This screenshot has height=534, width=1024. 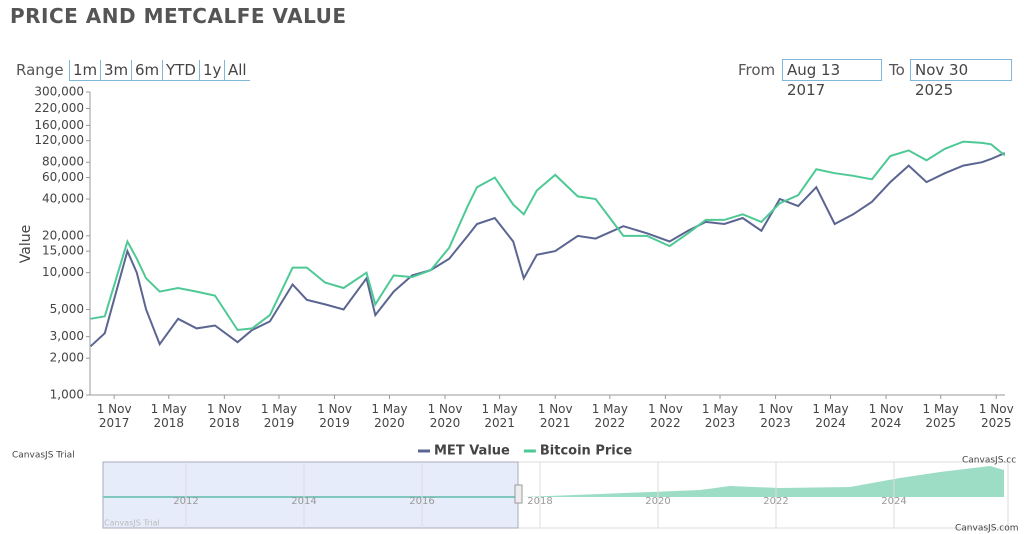 I want to click on x-tick-label: 1 Nov 2024, so click(x=886, y=416).